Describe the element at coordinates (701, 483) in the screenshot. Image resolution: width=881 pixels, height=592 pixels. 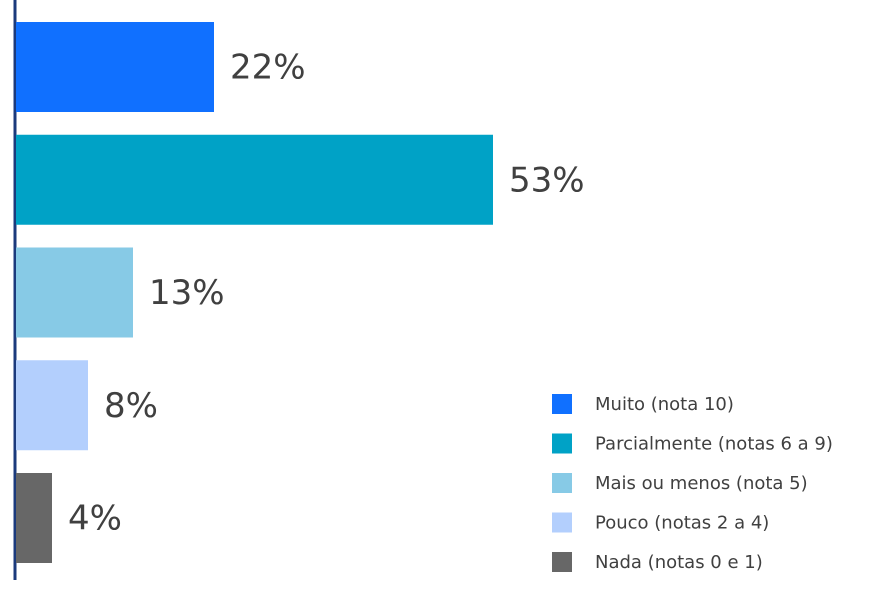
I see `legend-label: Mais ou menos (nota 5)` at that location.